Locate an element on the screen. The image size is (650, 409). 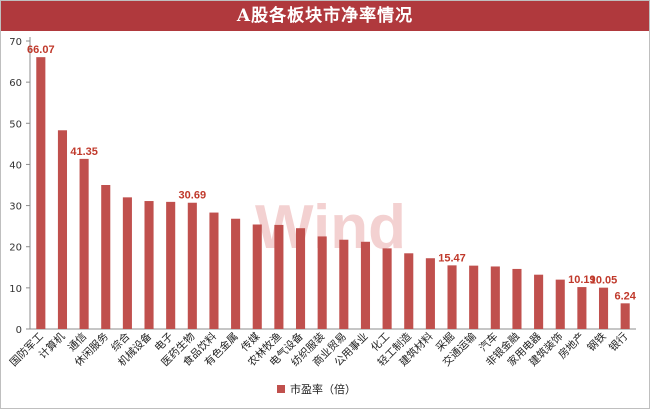
y-tick-label: 20 is located at coordinates (15, 248).